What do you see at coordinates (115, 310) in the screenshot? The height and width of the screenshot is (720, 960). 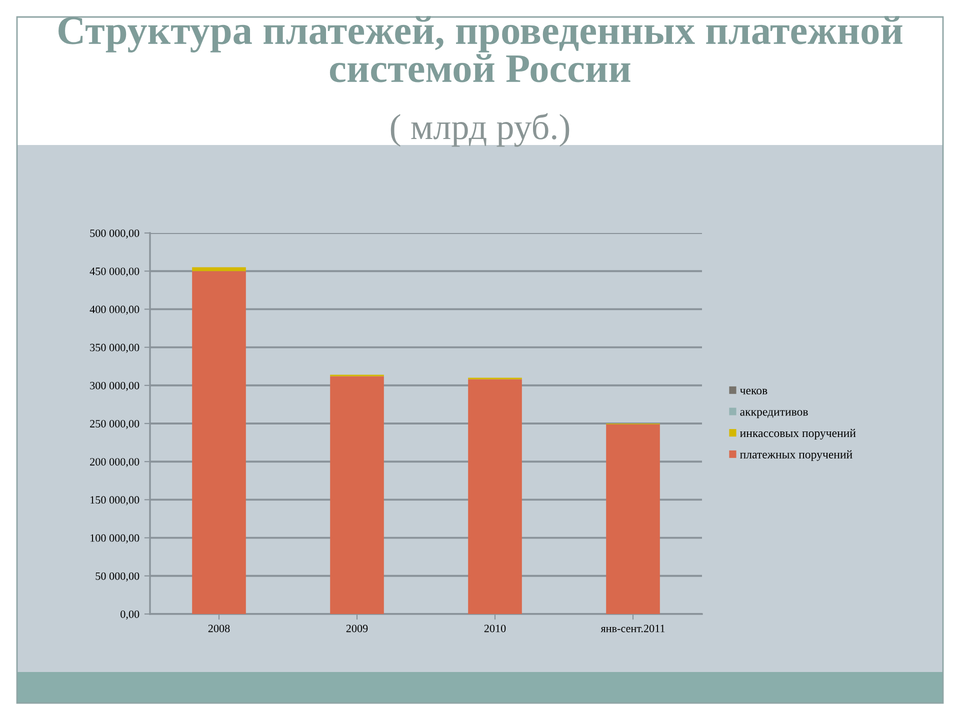 I see `y-tick-label: 400 000,00` at bounding box center [115, 310].